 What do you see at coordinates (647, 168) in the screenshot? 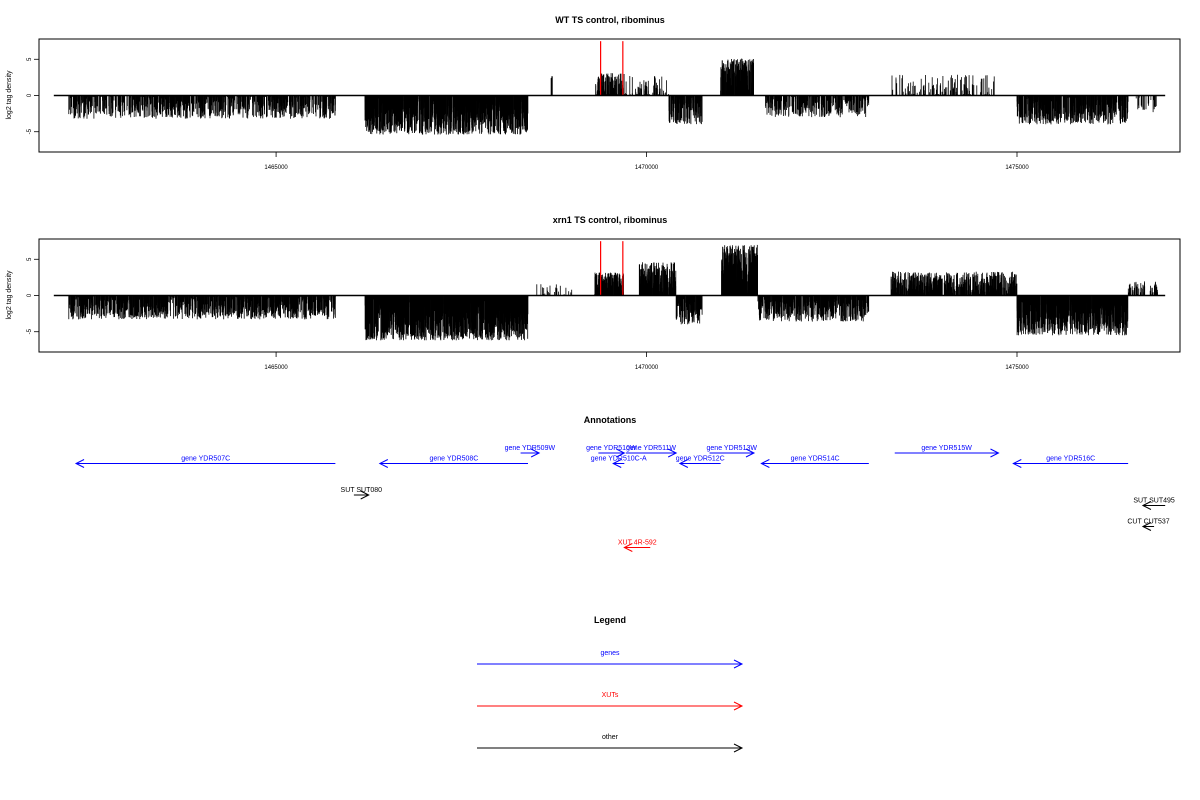
I see `x-tick-label: 1470000` at bounding box center [647, 168].